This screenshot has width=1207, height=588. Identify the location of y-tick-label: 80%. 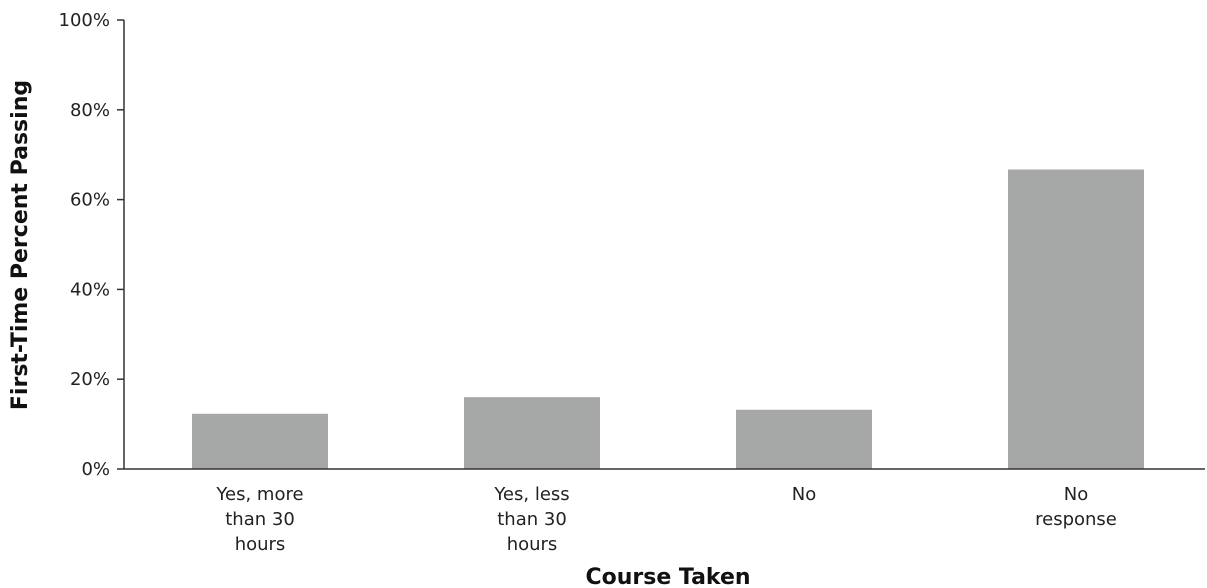
(90, 110).